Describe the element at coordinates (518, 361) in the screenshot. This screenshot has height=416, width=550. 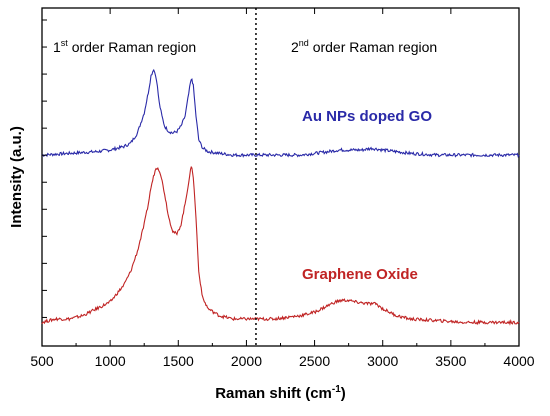
I see `x-tick-label-4000: 4000` at that location.